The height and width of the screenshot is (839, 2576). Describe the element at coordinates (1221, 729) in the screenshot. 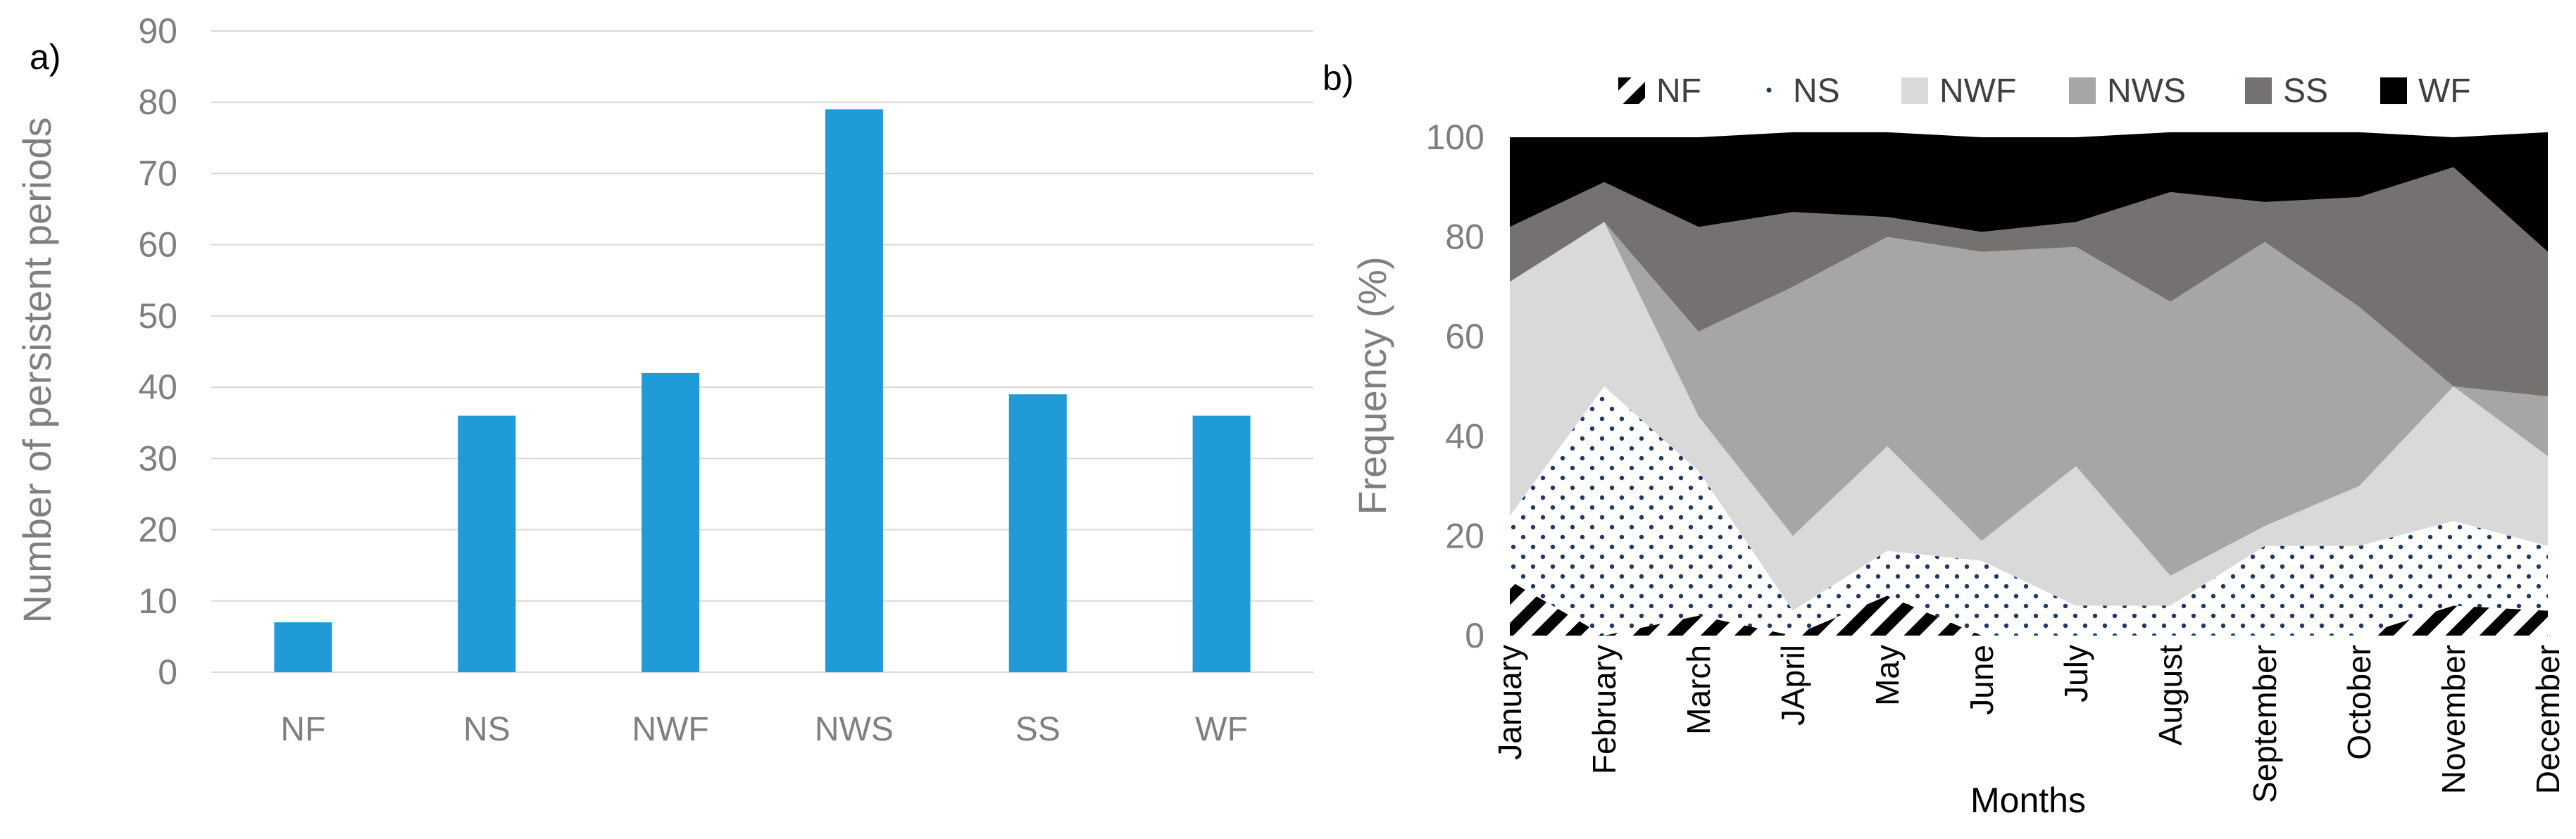

I see `category-label: WF` at that location.